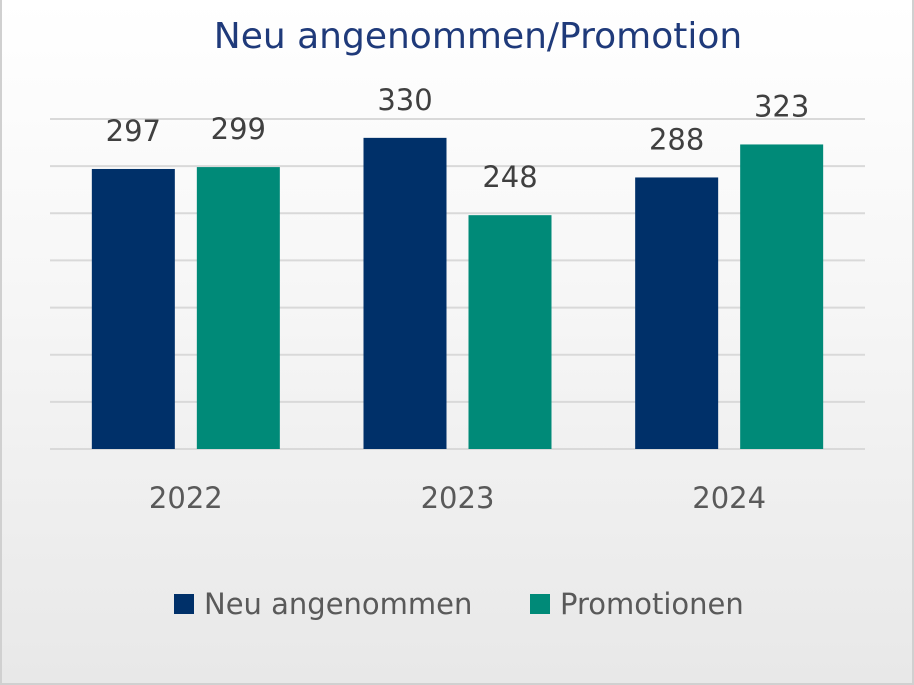 The width and height of the screenshot is (914, 685). I want to click on data-label: 248, so click(509, 177).